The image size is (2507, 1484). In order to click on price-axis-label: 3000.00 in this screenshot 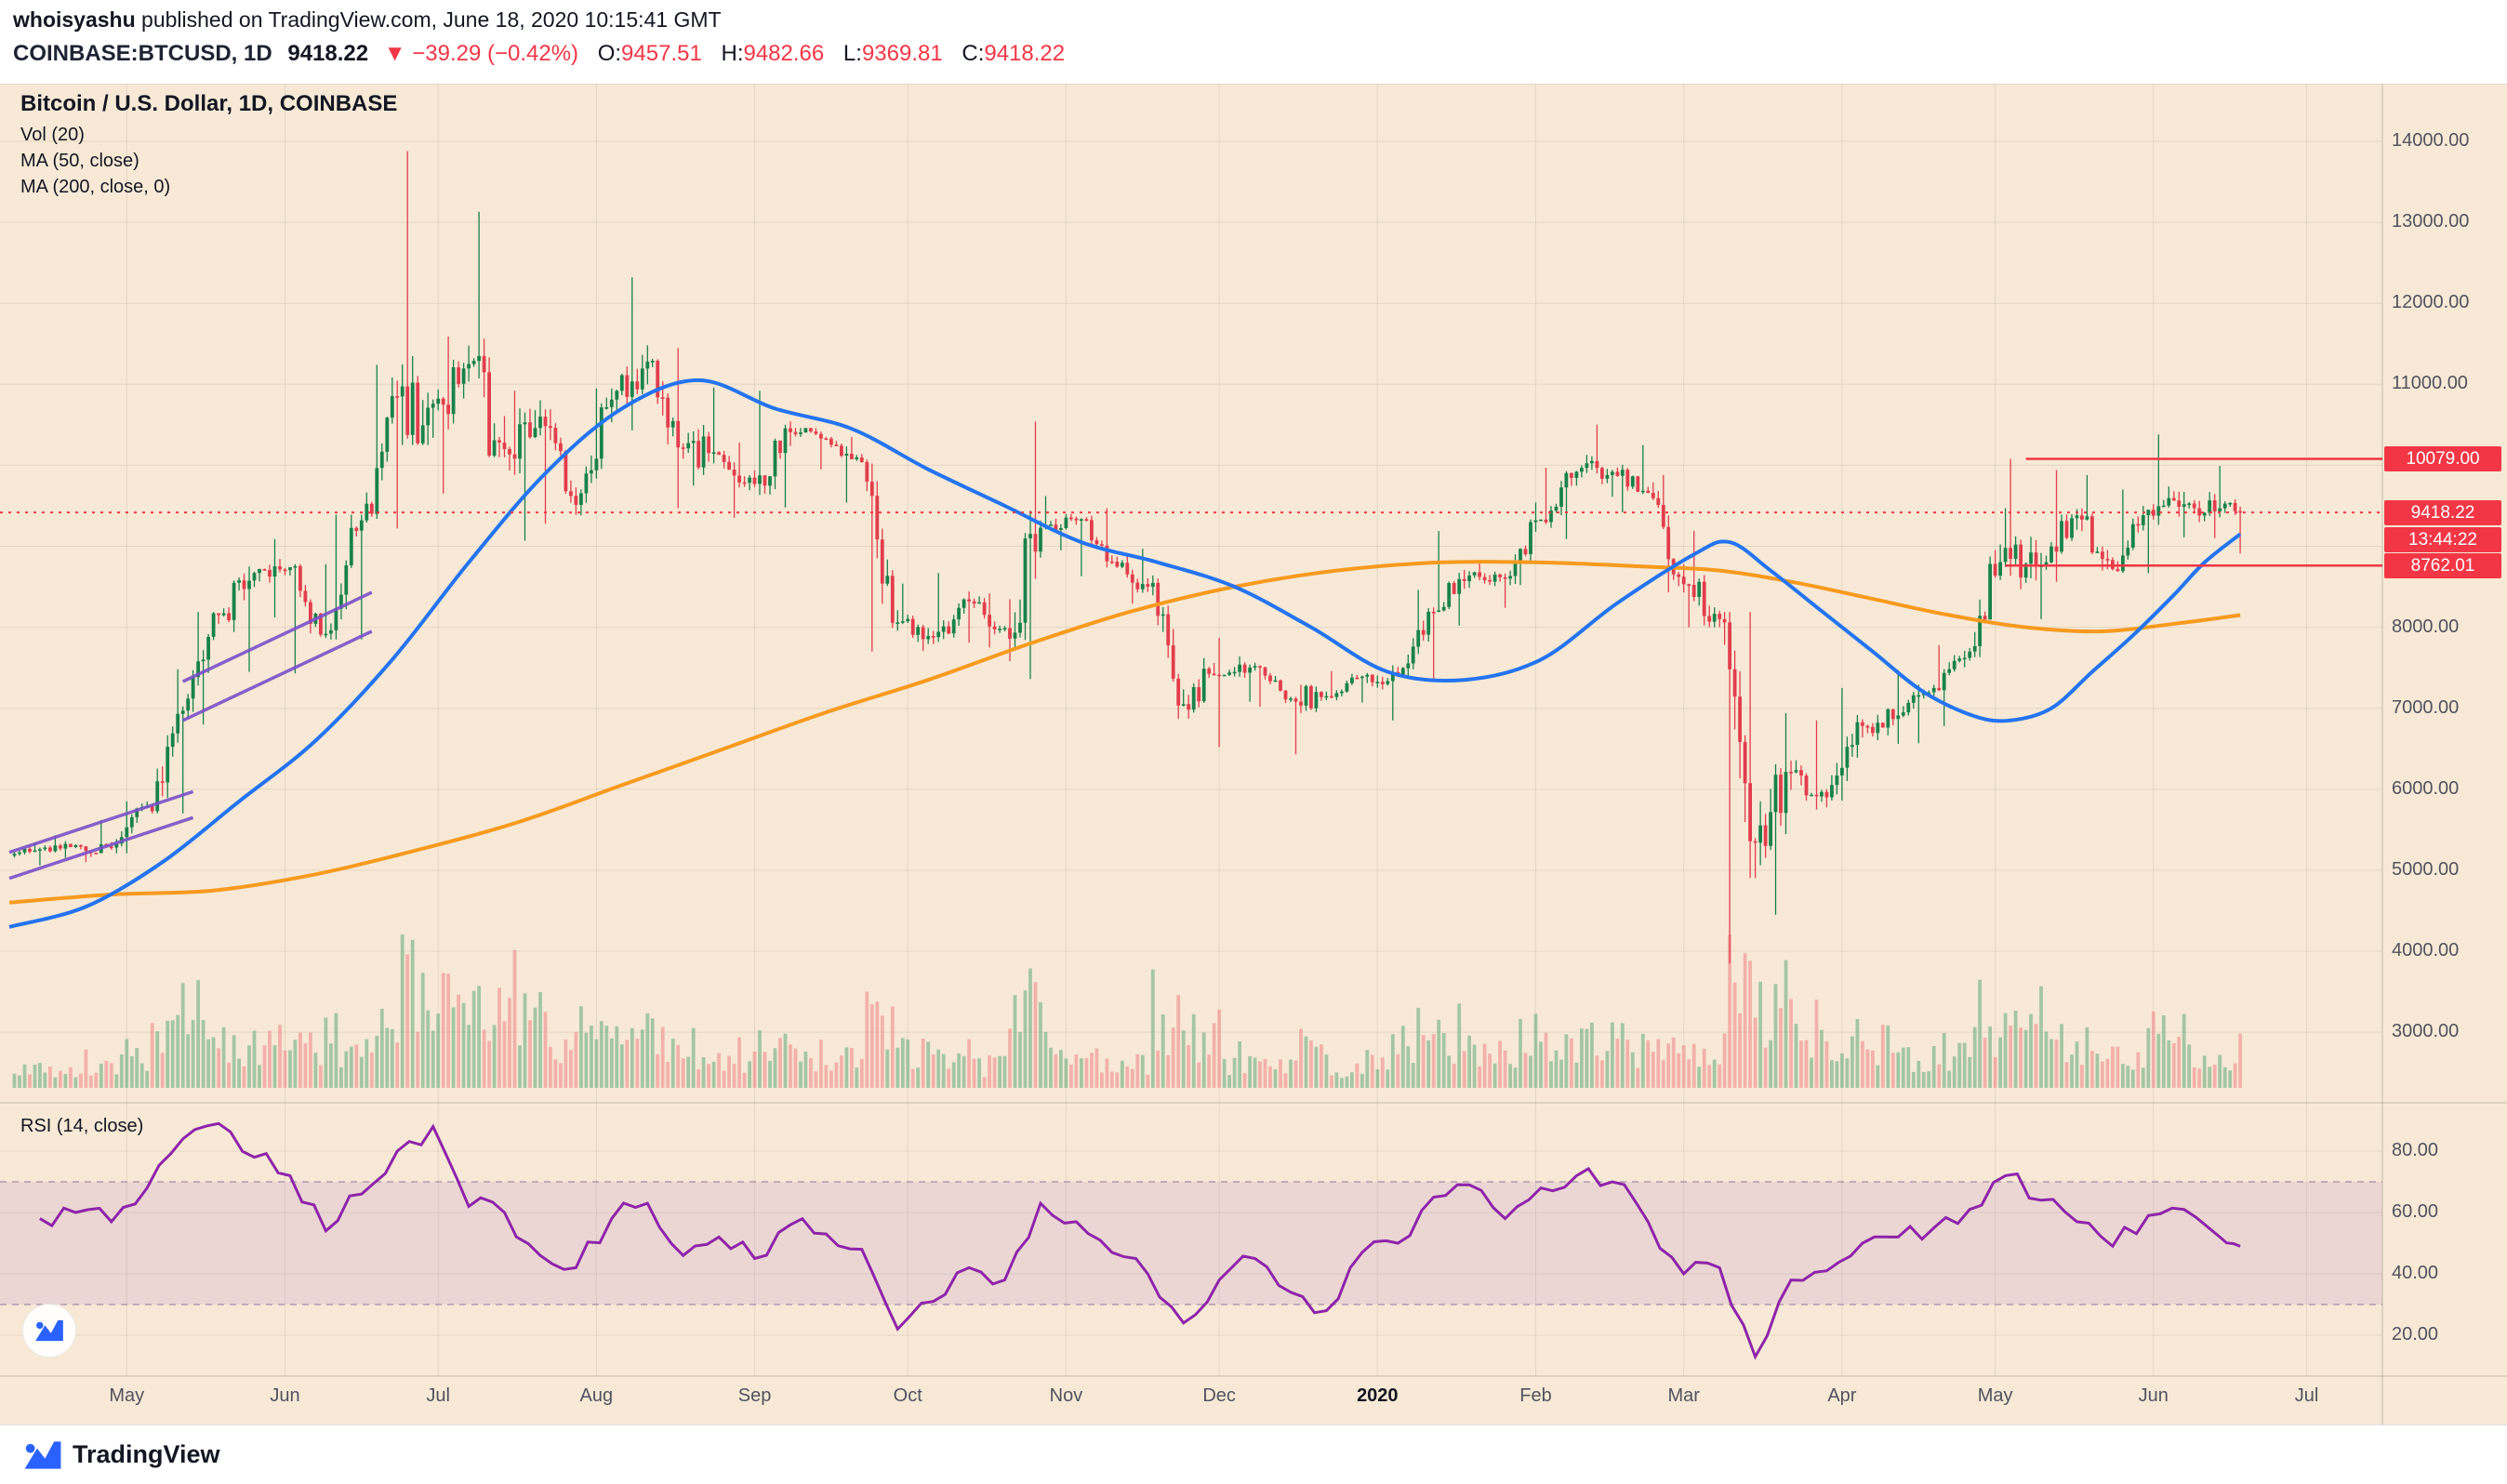, I will do `click(2426, 1031)`.